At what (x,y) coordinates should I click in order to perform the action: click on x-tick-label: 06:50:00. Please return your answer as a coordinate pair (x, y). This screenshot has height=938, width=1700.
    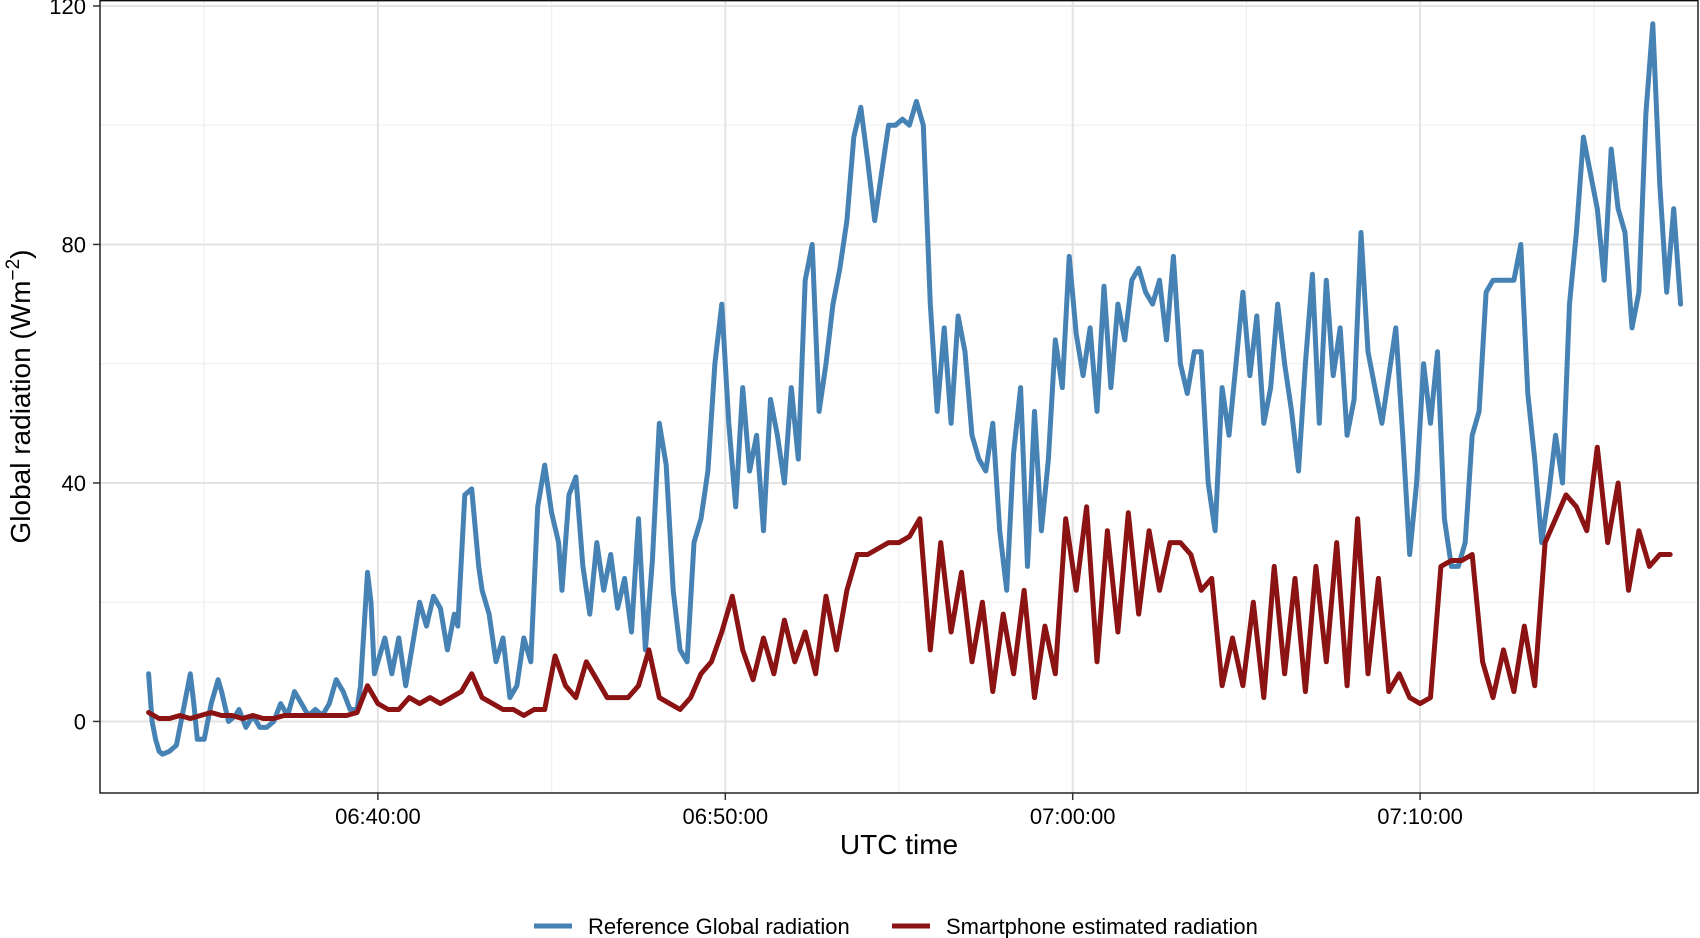
    Looking at the image, I should click on (725, 816).